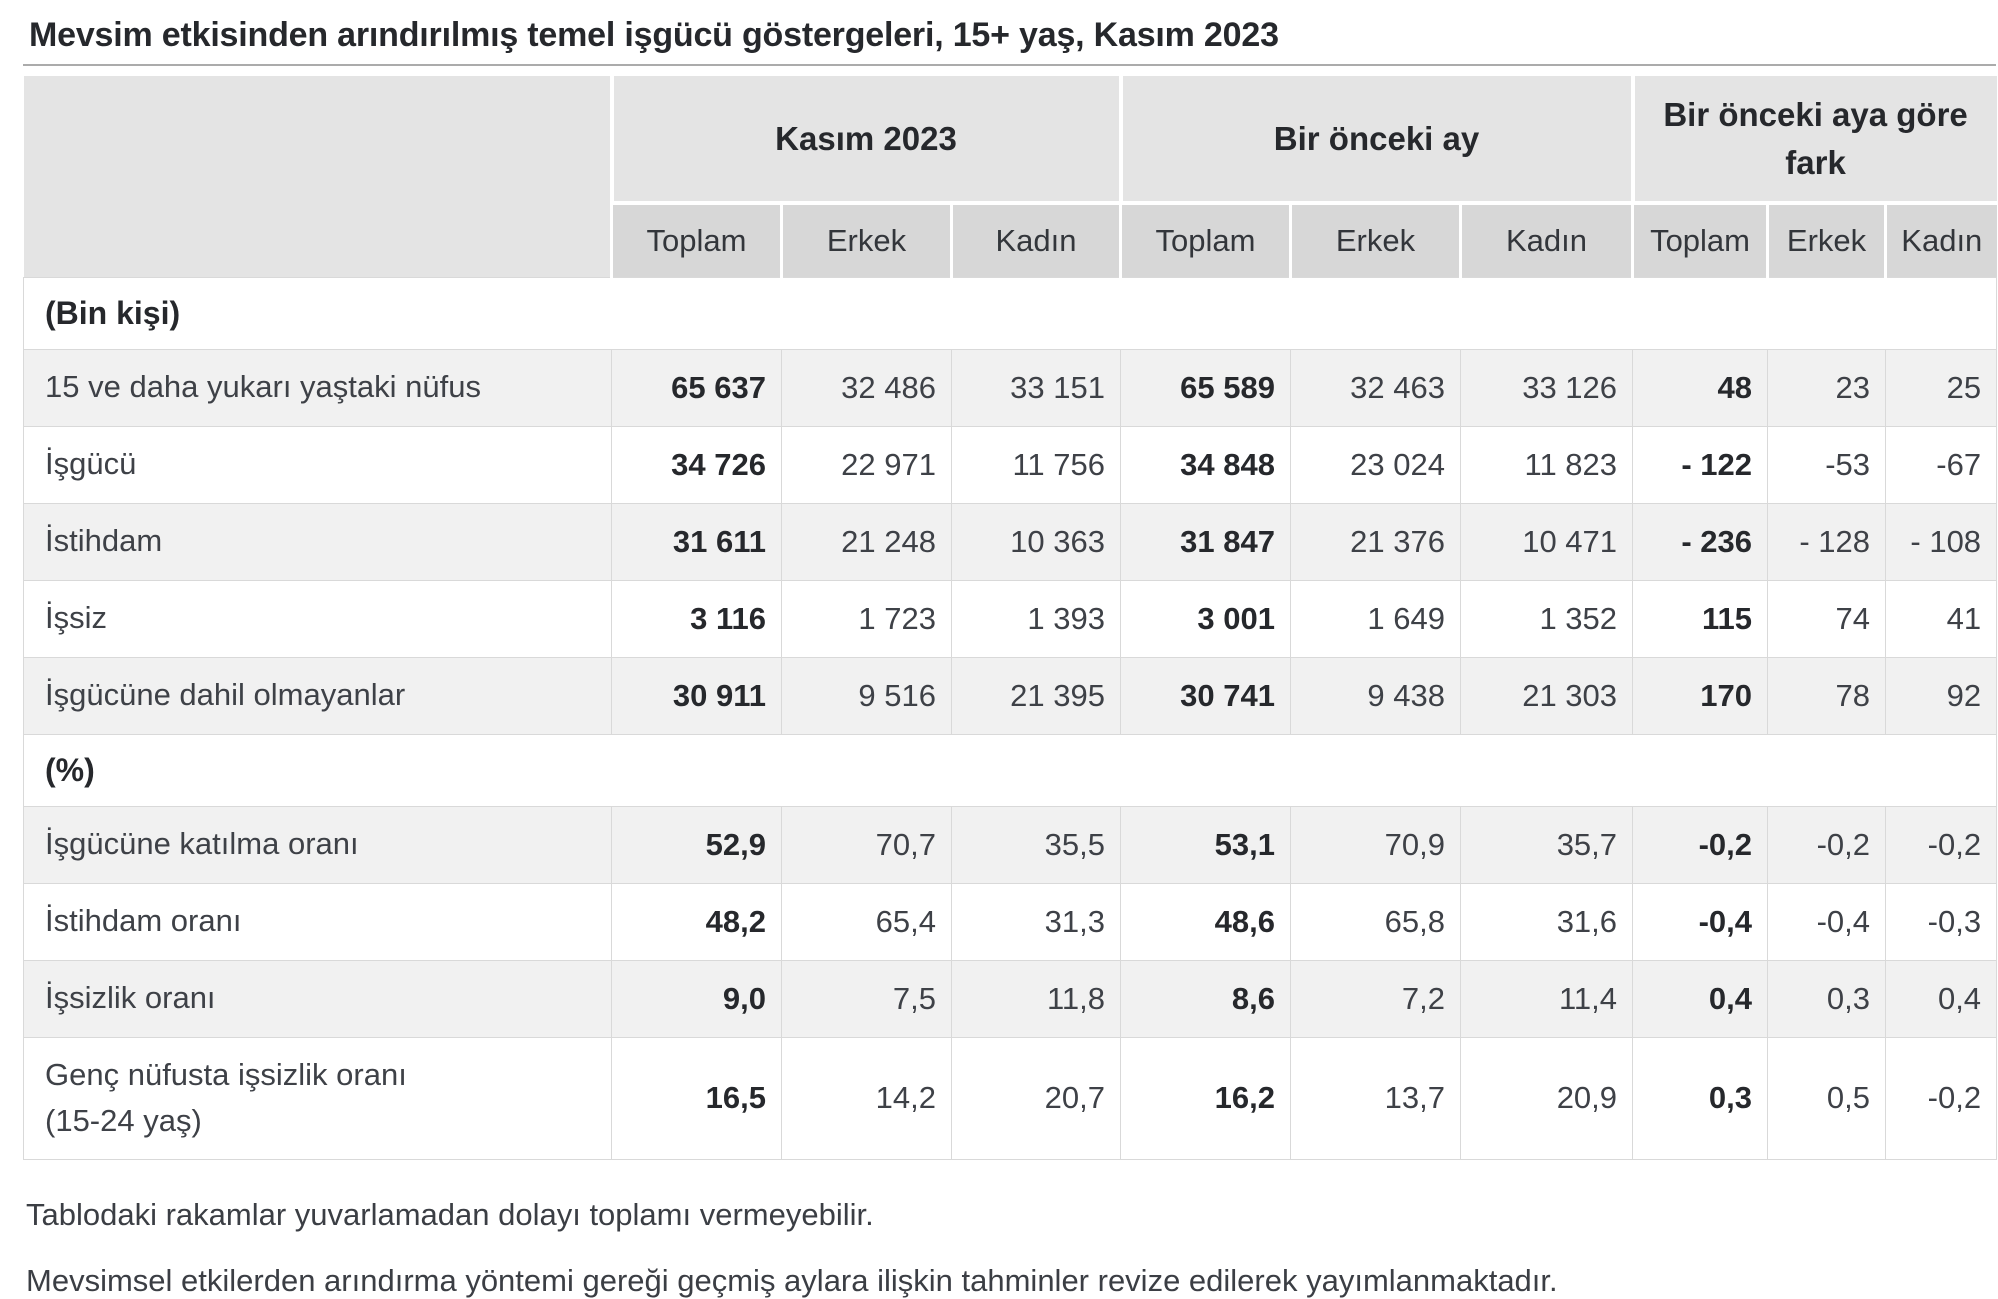 The height and width of the screenshot is (1299, 1998). Describe the element at coordinates (317, 176) in the screenshot. I see `corner-cell` at that location.